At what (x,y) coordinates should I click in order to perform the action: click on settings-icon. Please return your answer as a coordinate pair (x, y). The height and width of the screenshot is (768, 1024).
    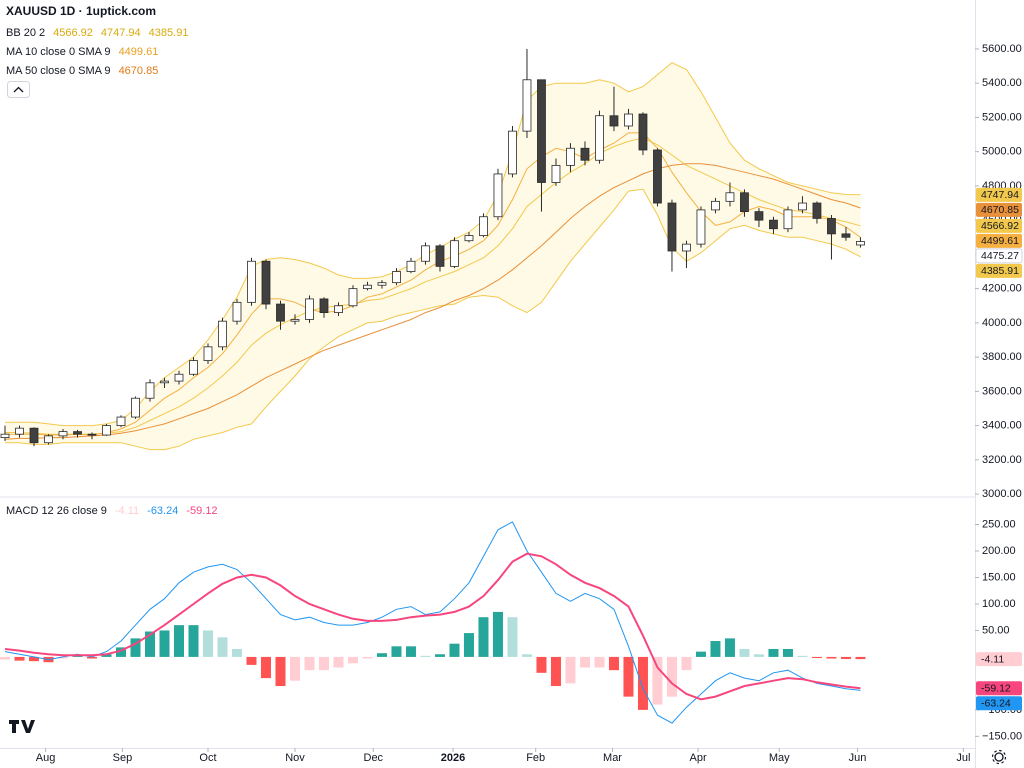
    Looking at the image, I should click on (999, 757).